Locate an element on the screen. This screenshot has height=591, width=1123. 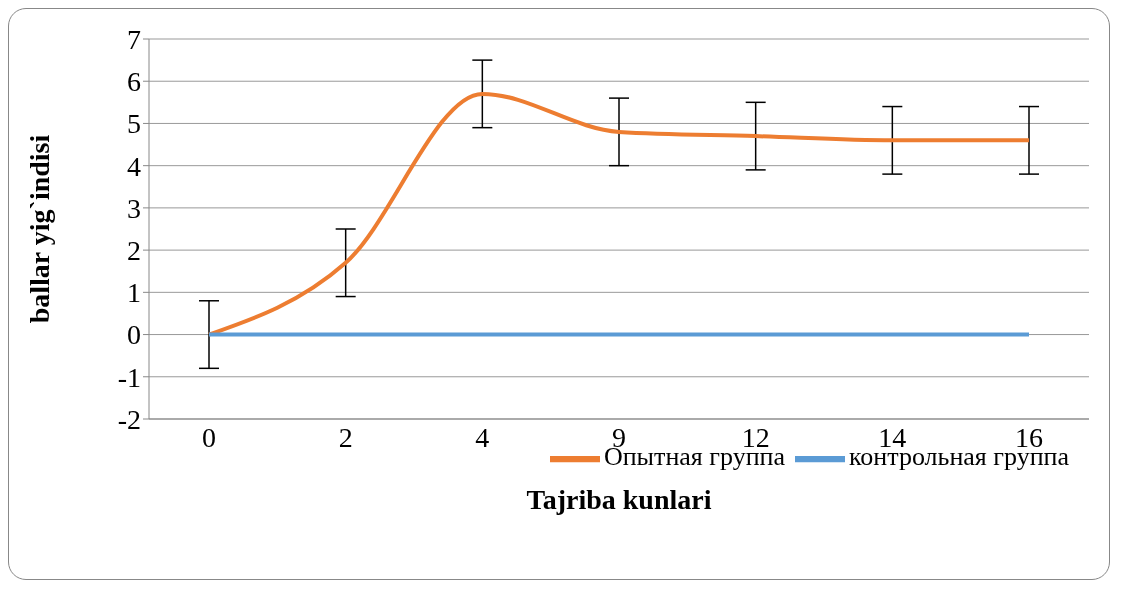
y-tick-label: -1 is located at coordinates (129, 377).